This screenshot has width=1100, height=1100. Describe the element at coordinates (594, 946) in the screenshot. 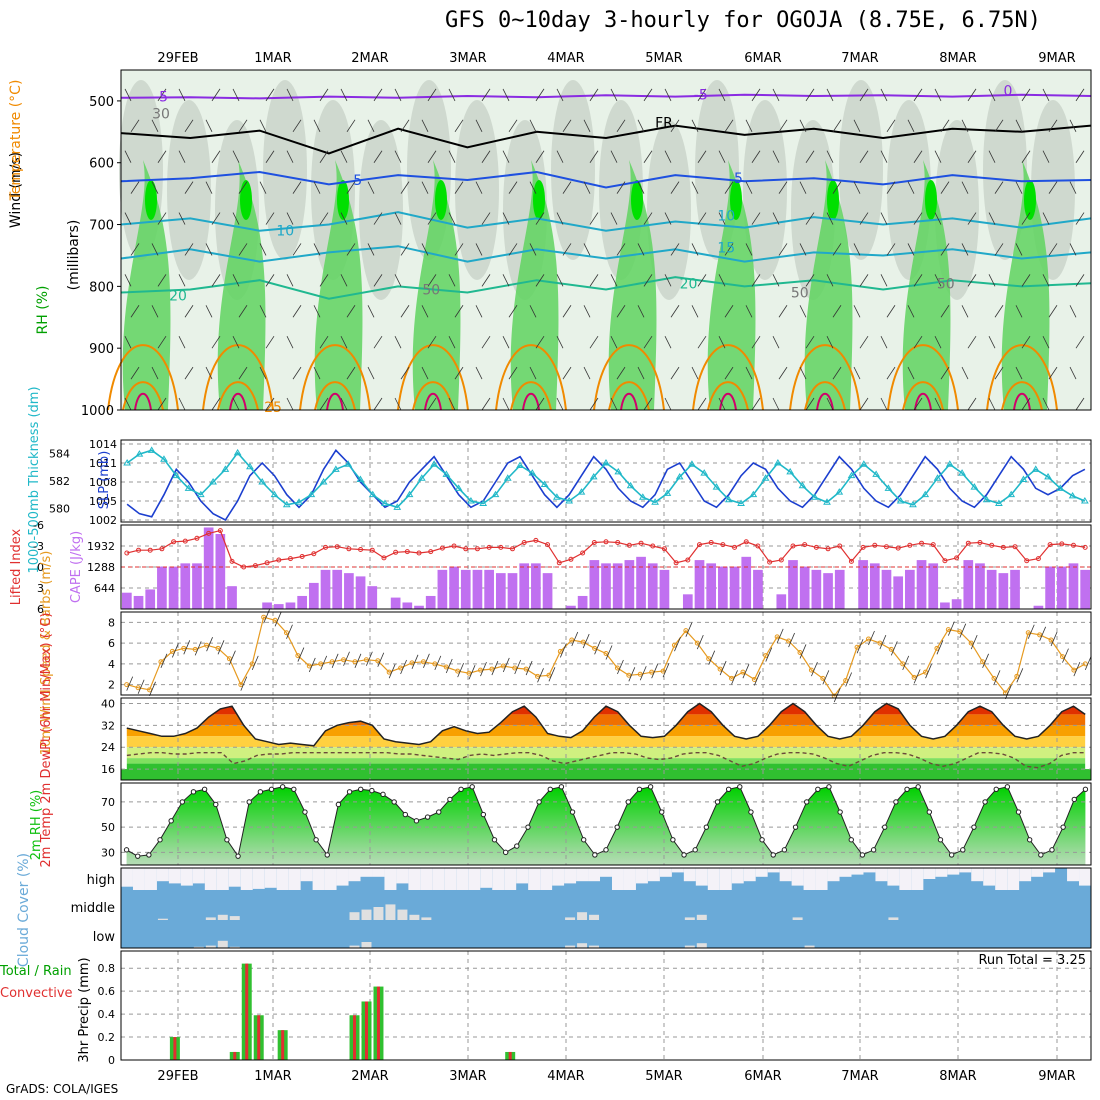

I see `cloud-low-cell` at that location.